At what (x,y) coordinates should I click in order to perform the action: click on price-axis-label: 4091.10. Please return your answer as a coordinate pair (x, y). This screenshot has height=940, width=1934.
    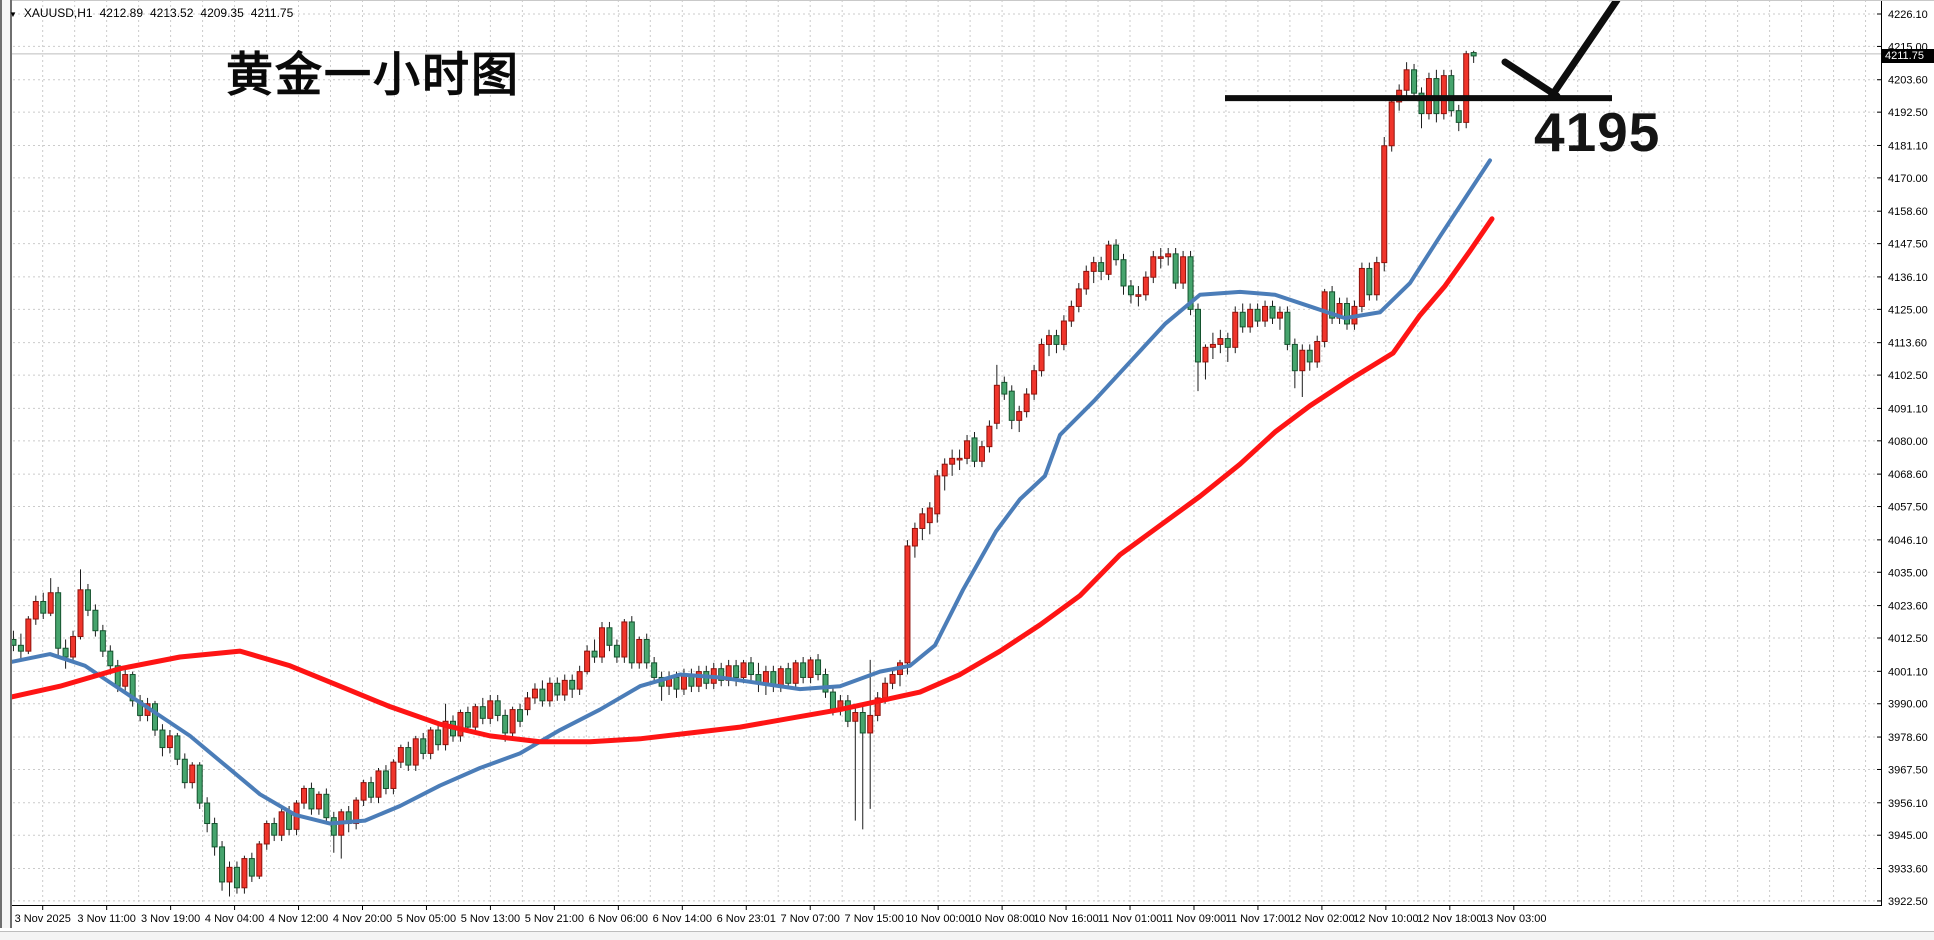
    Looking at the image, I should click on (1908, 409).